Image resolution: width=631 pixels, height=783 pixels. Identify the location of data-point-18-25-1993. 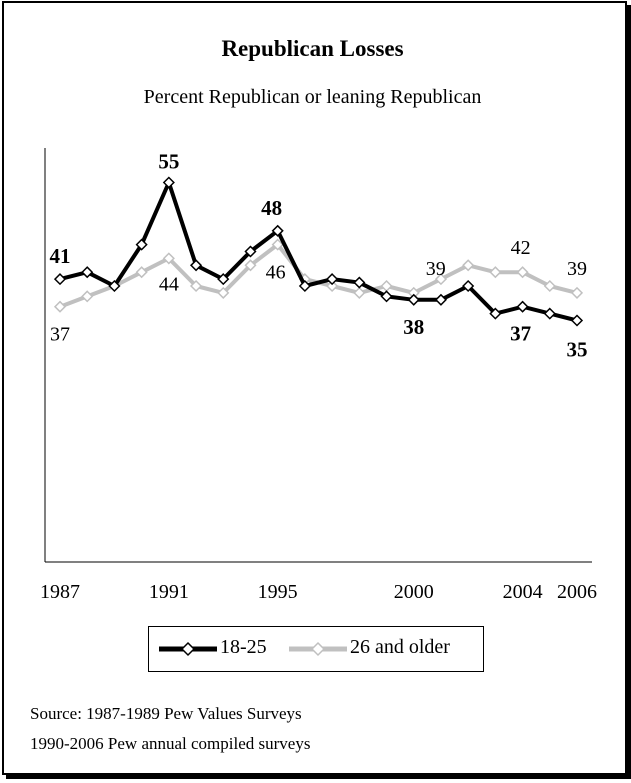
(223, 279).